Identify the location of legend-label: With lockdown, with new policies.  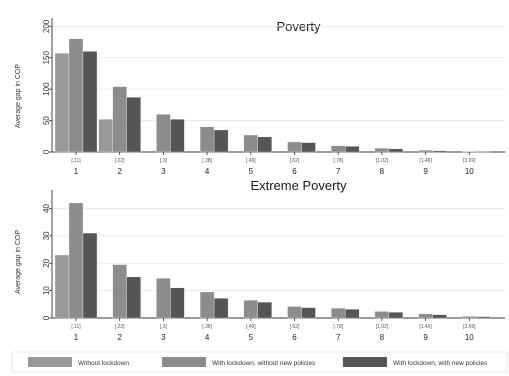
(440, 363).